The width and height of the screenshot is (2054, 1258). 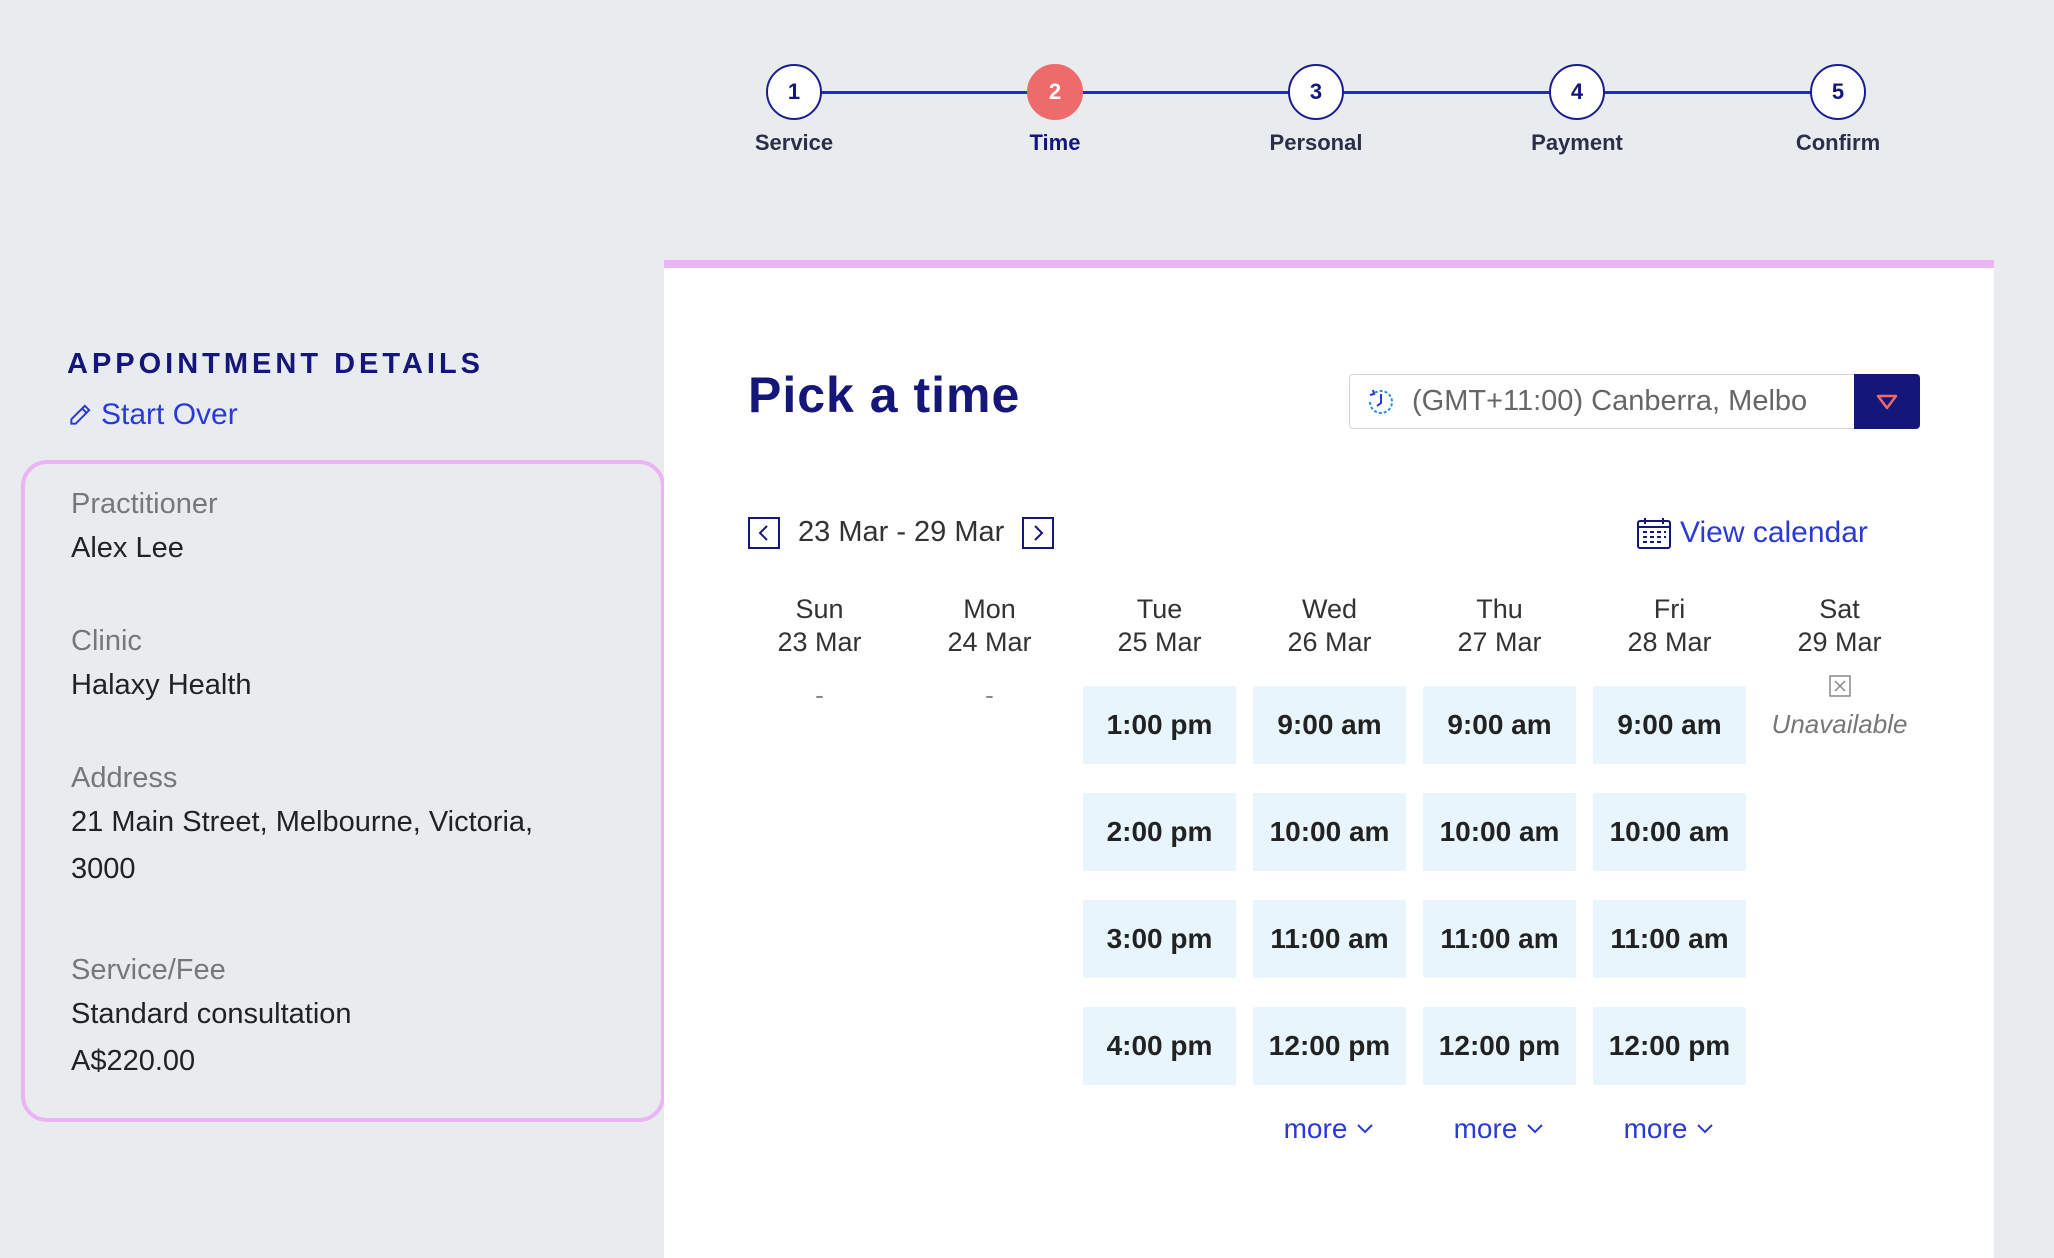 I want to click on address-label: Address, so click(x=124, y=778).